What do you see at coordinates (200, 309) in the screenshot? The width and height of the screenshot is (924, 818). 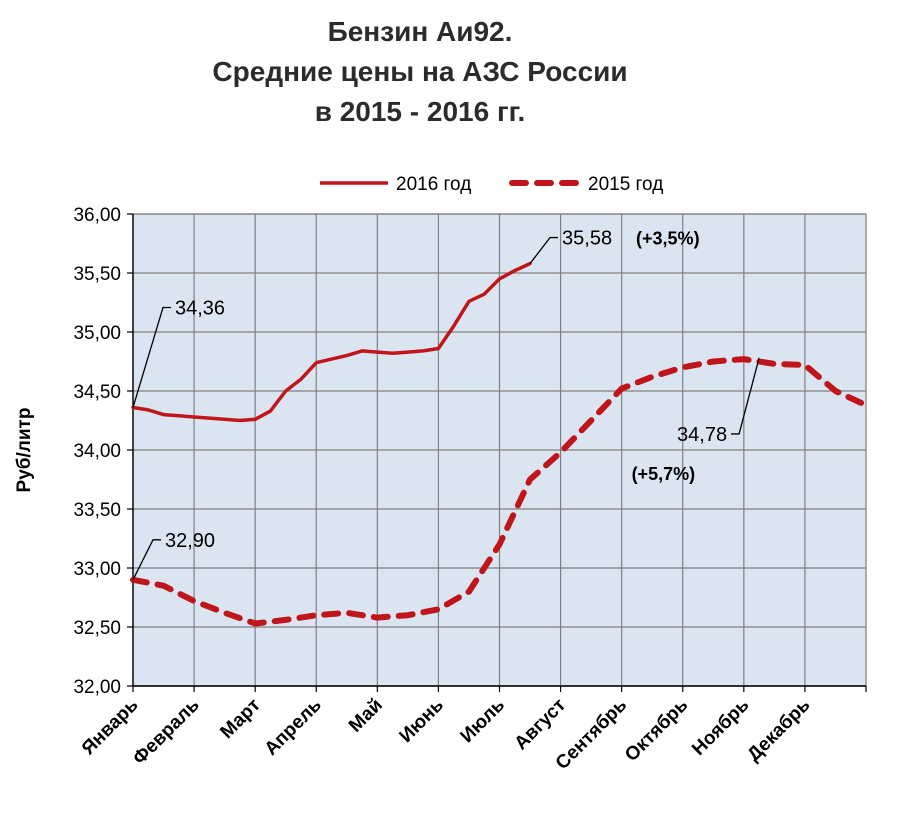 I see `annotation-value: 34,36` at bounding box center [200, 309].